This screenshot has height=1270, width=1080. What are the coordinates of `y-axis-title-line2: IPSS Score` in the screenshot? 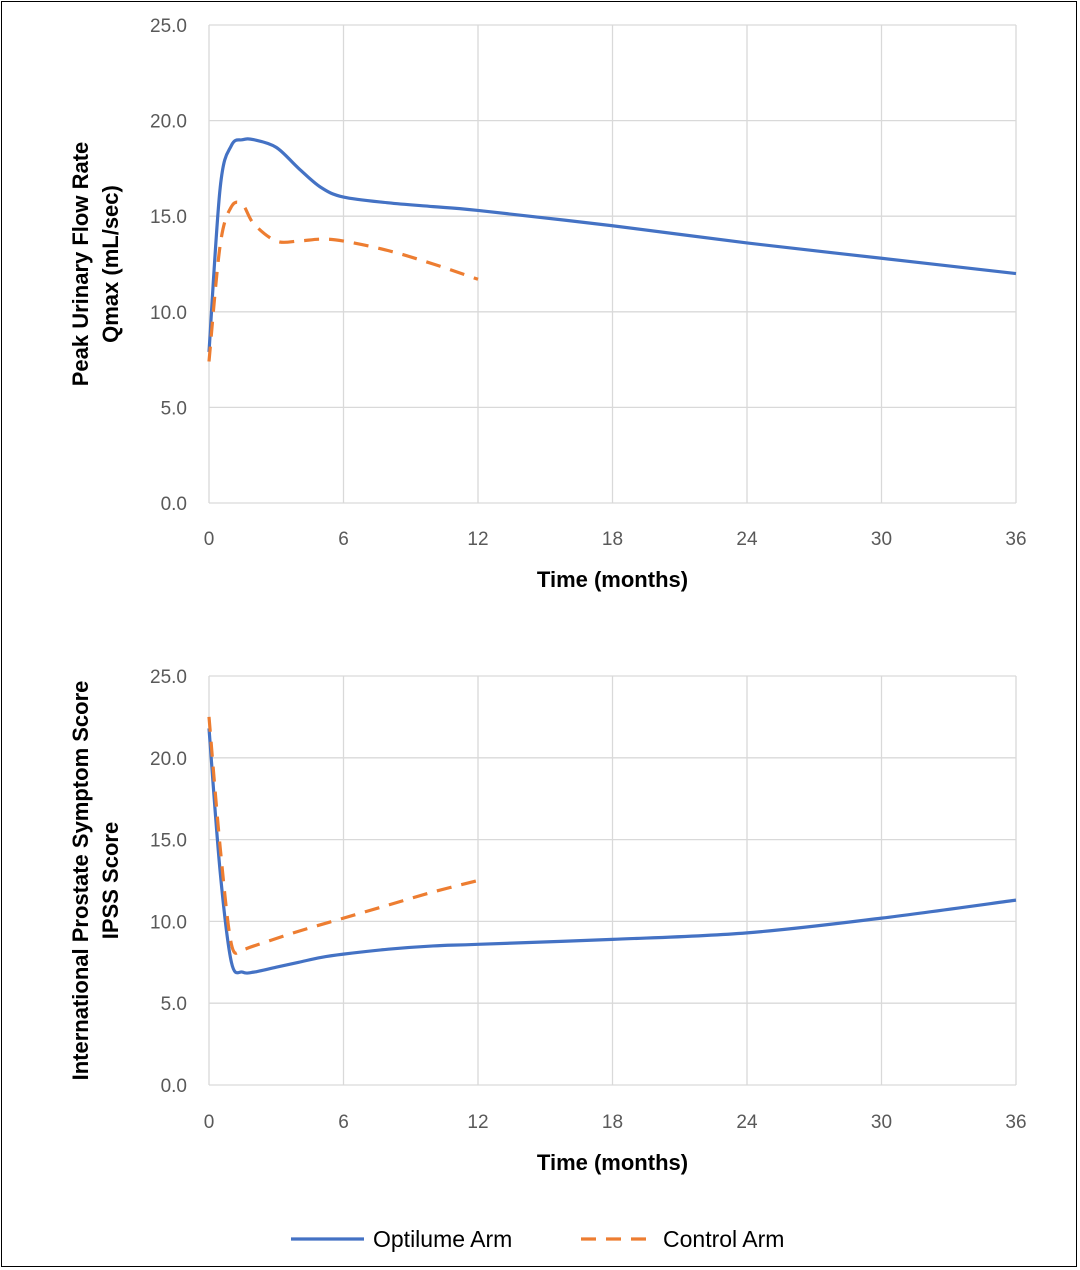 It's located at (110, 880).